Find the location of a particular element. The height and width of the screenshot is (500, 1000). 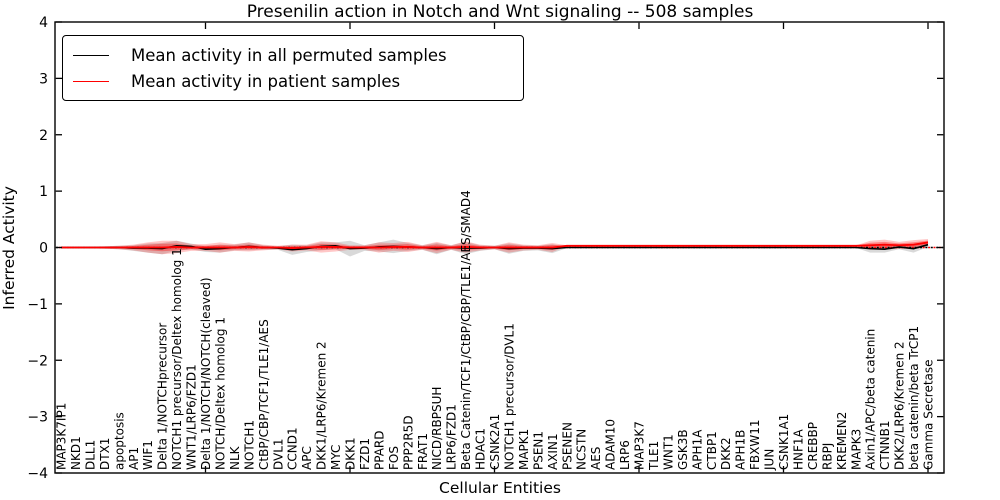

y-tick-label: −1 is located at coordinates (37, 305).